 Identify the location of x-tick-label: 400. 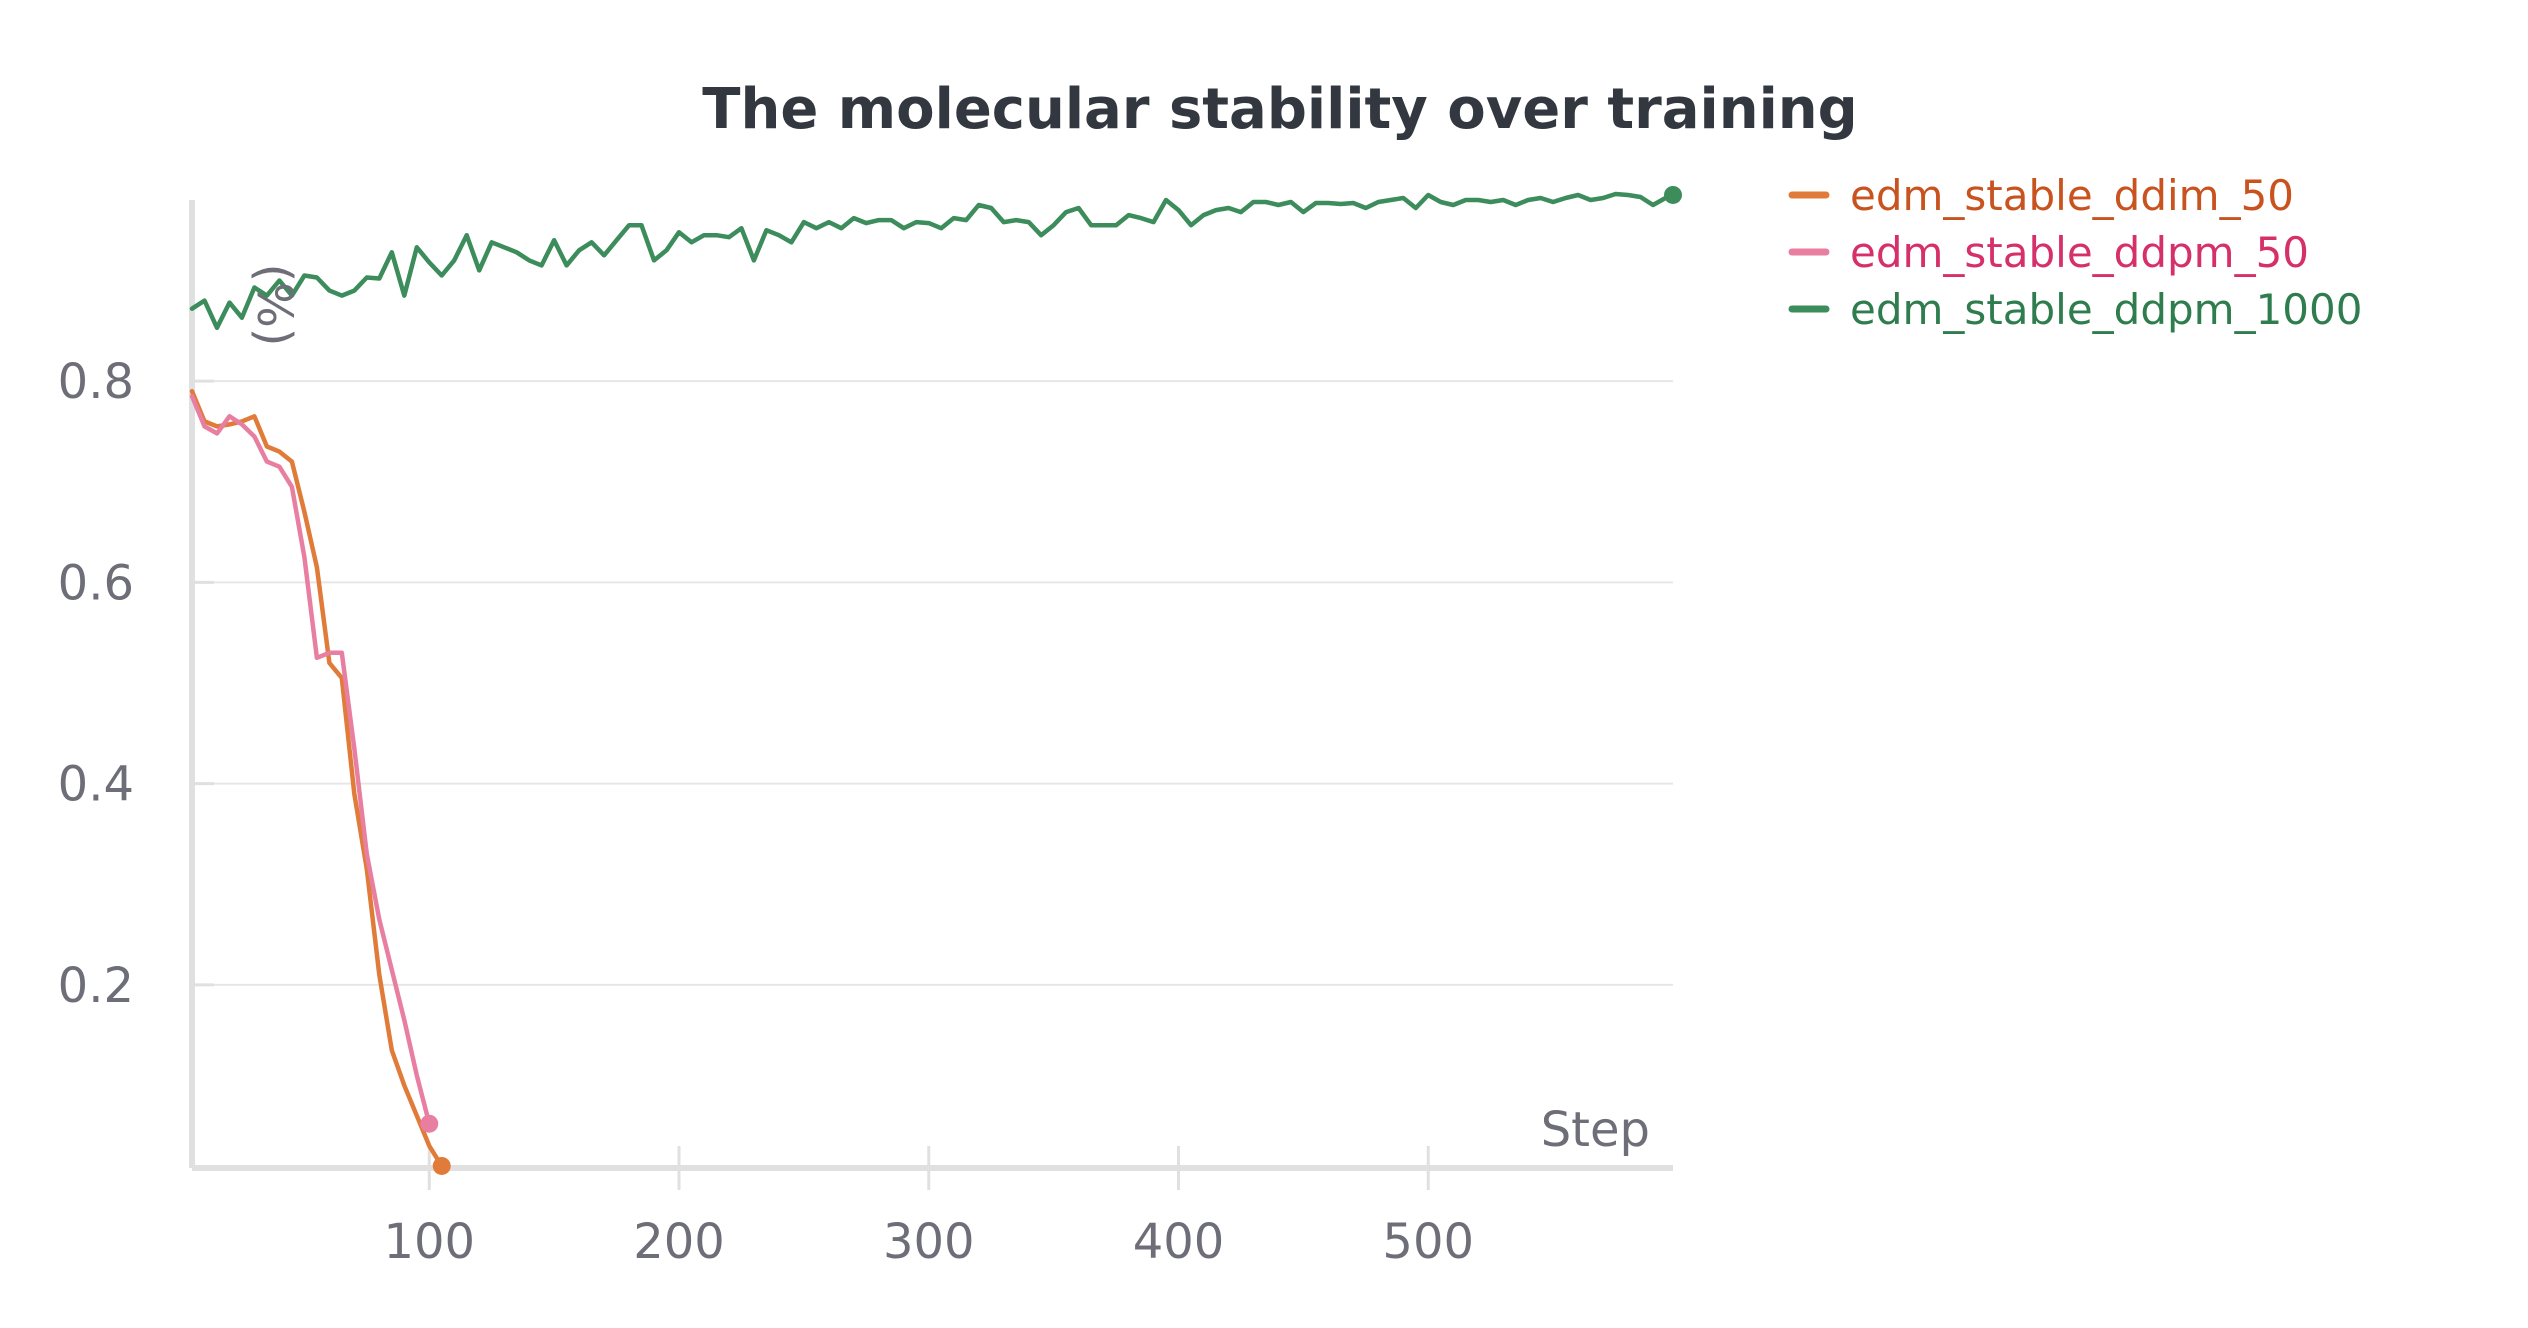
(1179, 1242).